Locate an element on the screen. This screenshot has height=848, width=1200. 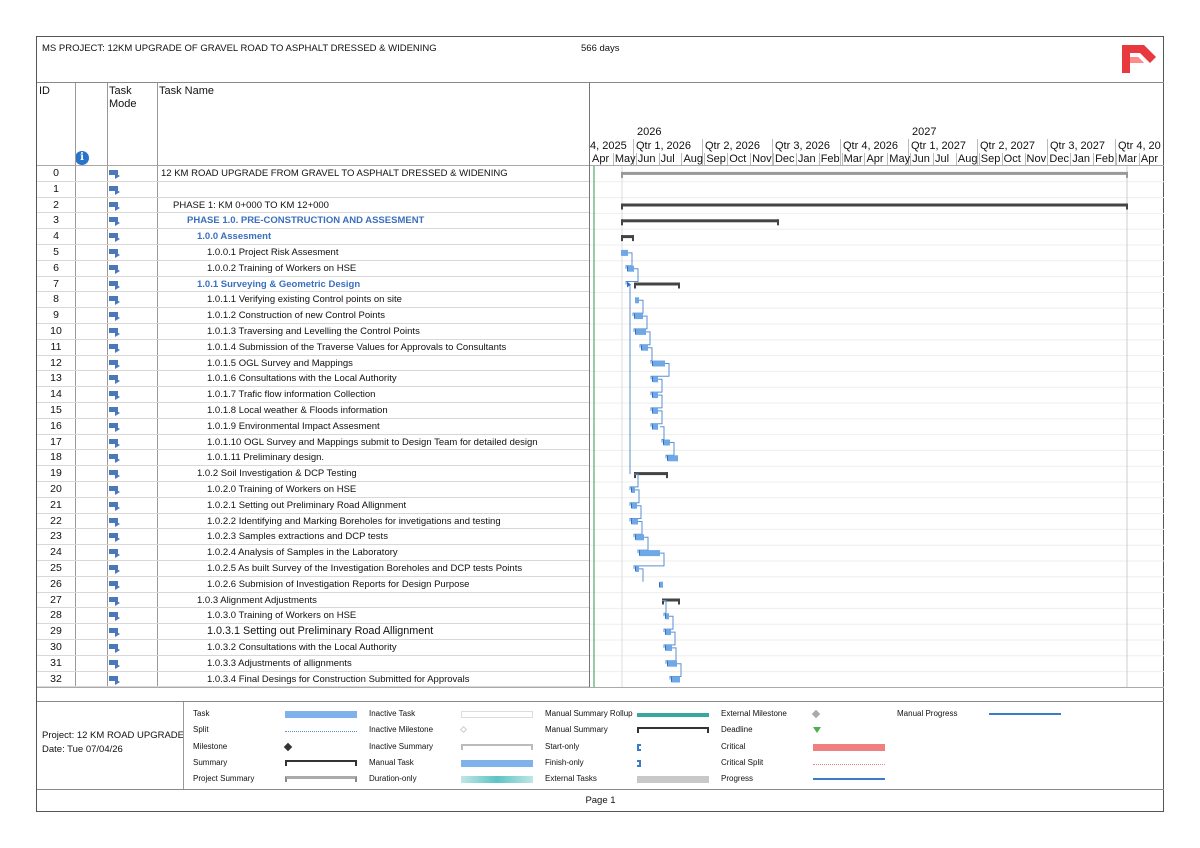
task-name: 1.0.0.2 Training of Workers on HSE is located at coordinates (282, 268).